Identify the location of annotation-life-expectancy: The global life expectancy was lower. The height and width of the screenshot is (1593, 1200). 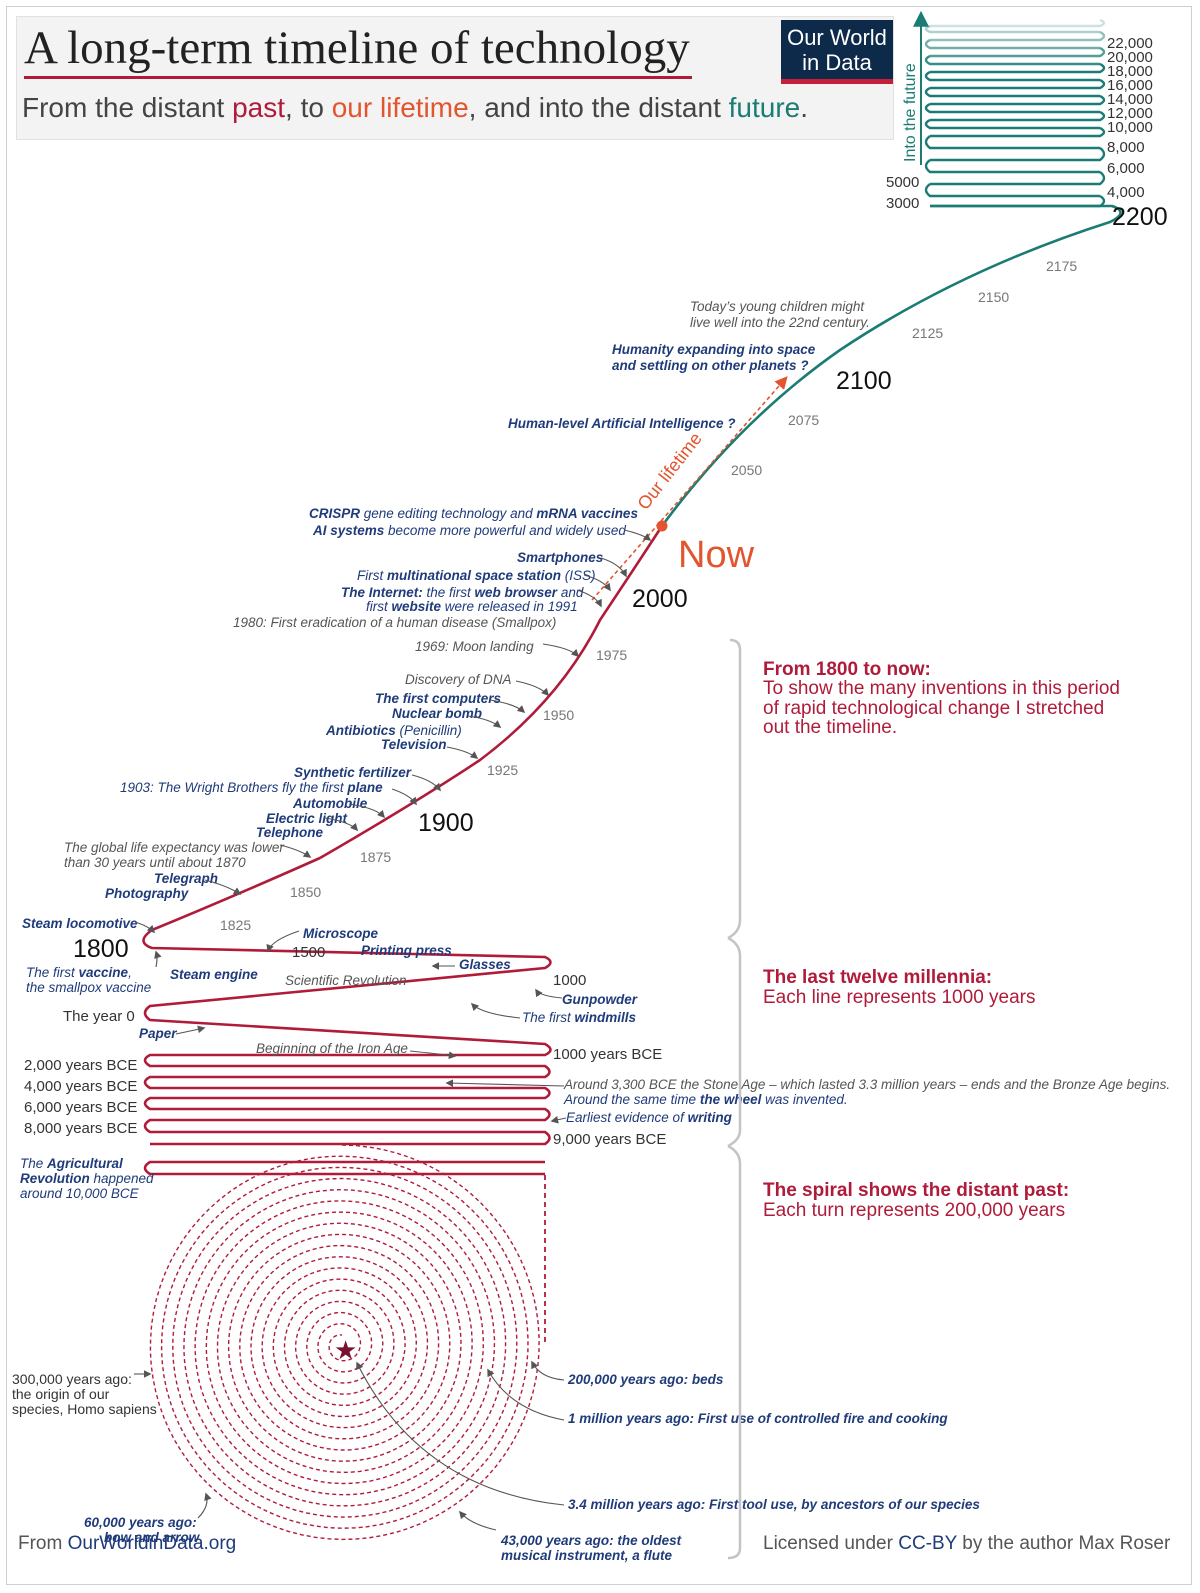
(174, 847).